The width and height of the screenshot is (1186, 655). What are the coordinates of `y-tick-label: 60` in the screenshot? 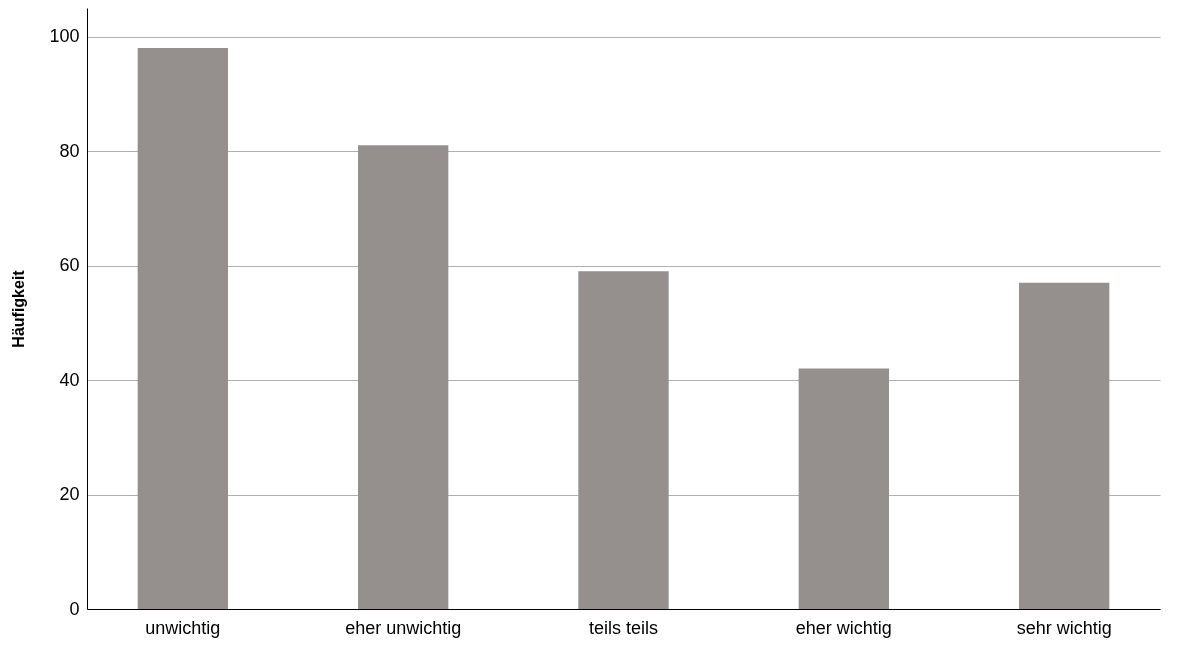 It's located at (69, 265).